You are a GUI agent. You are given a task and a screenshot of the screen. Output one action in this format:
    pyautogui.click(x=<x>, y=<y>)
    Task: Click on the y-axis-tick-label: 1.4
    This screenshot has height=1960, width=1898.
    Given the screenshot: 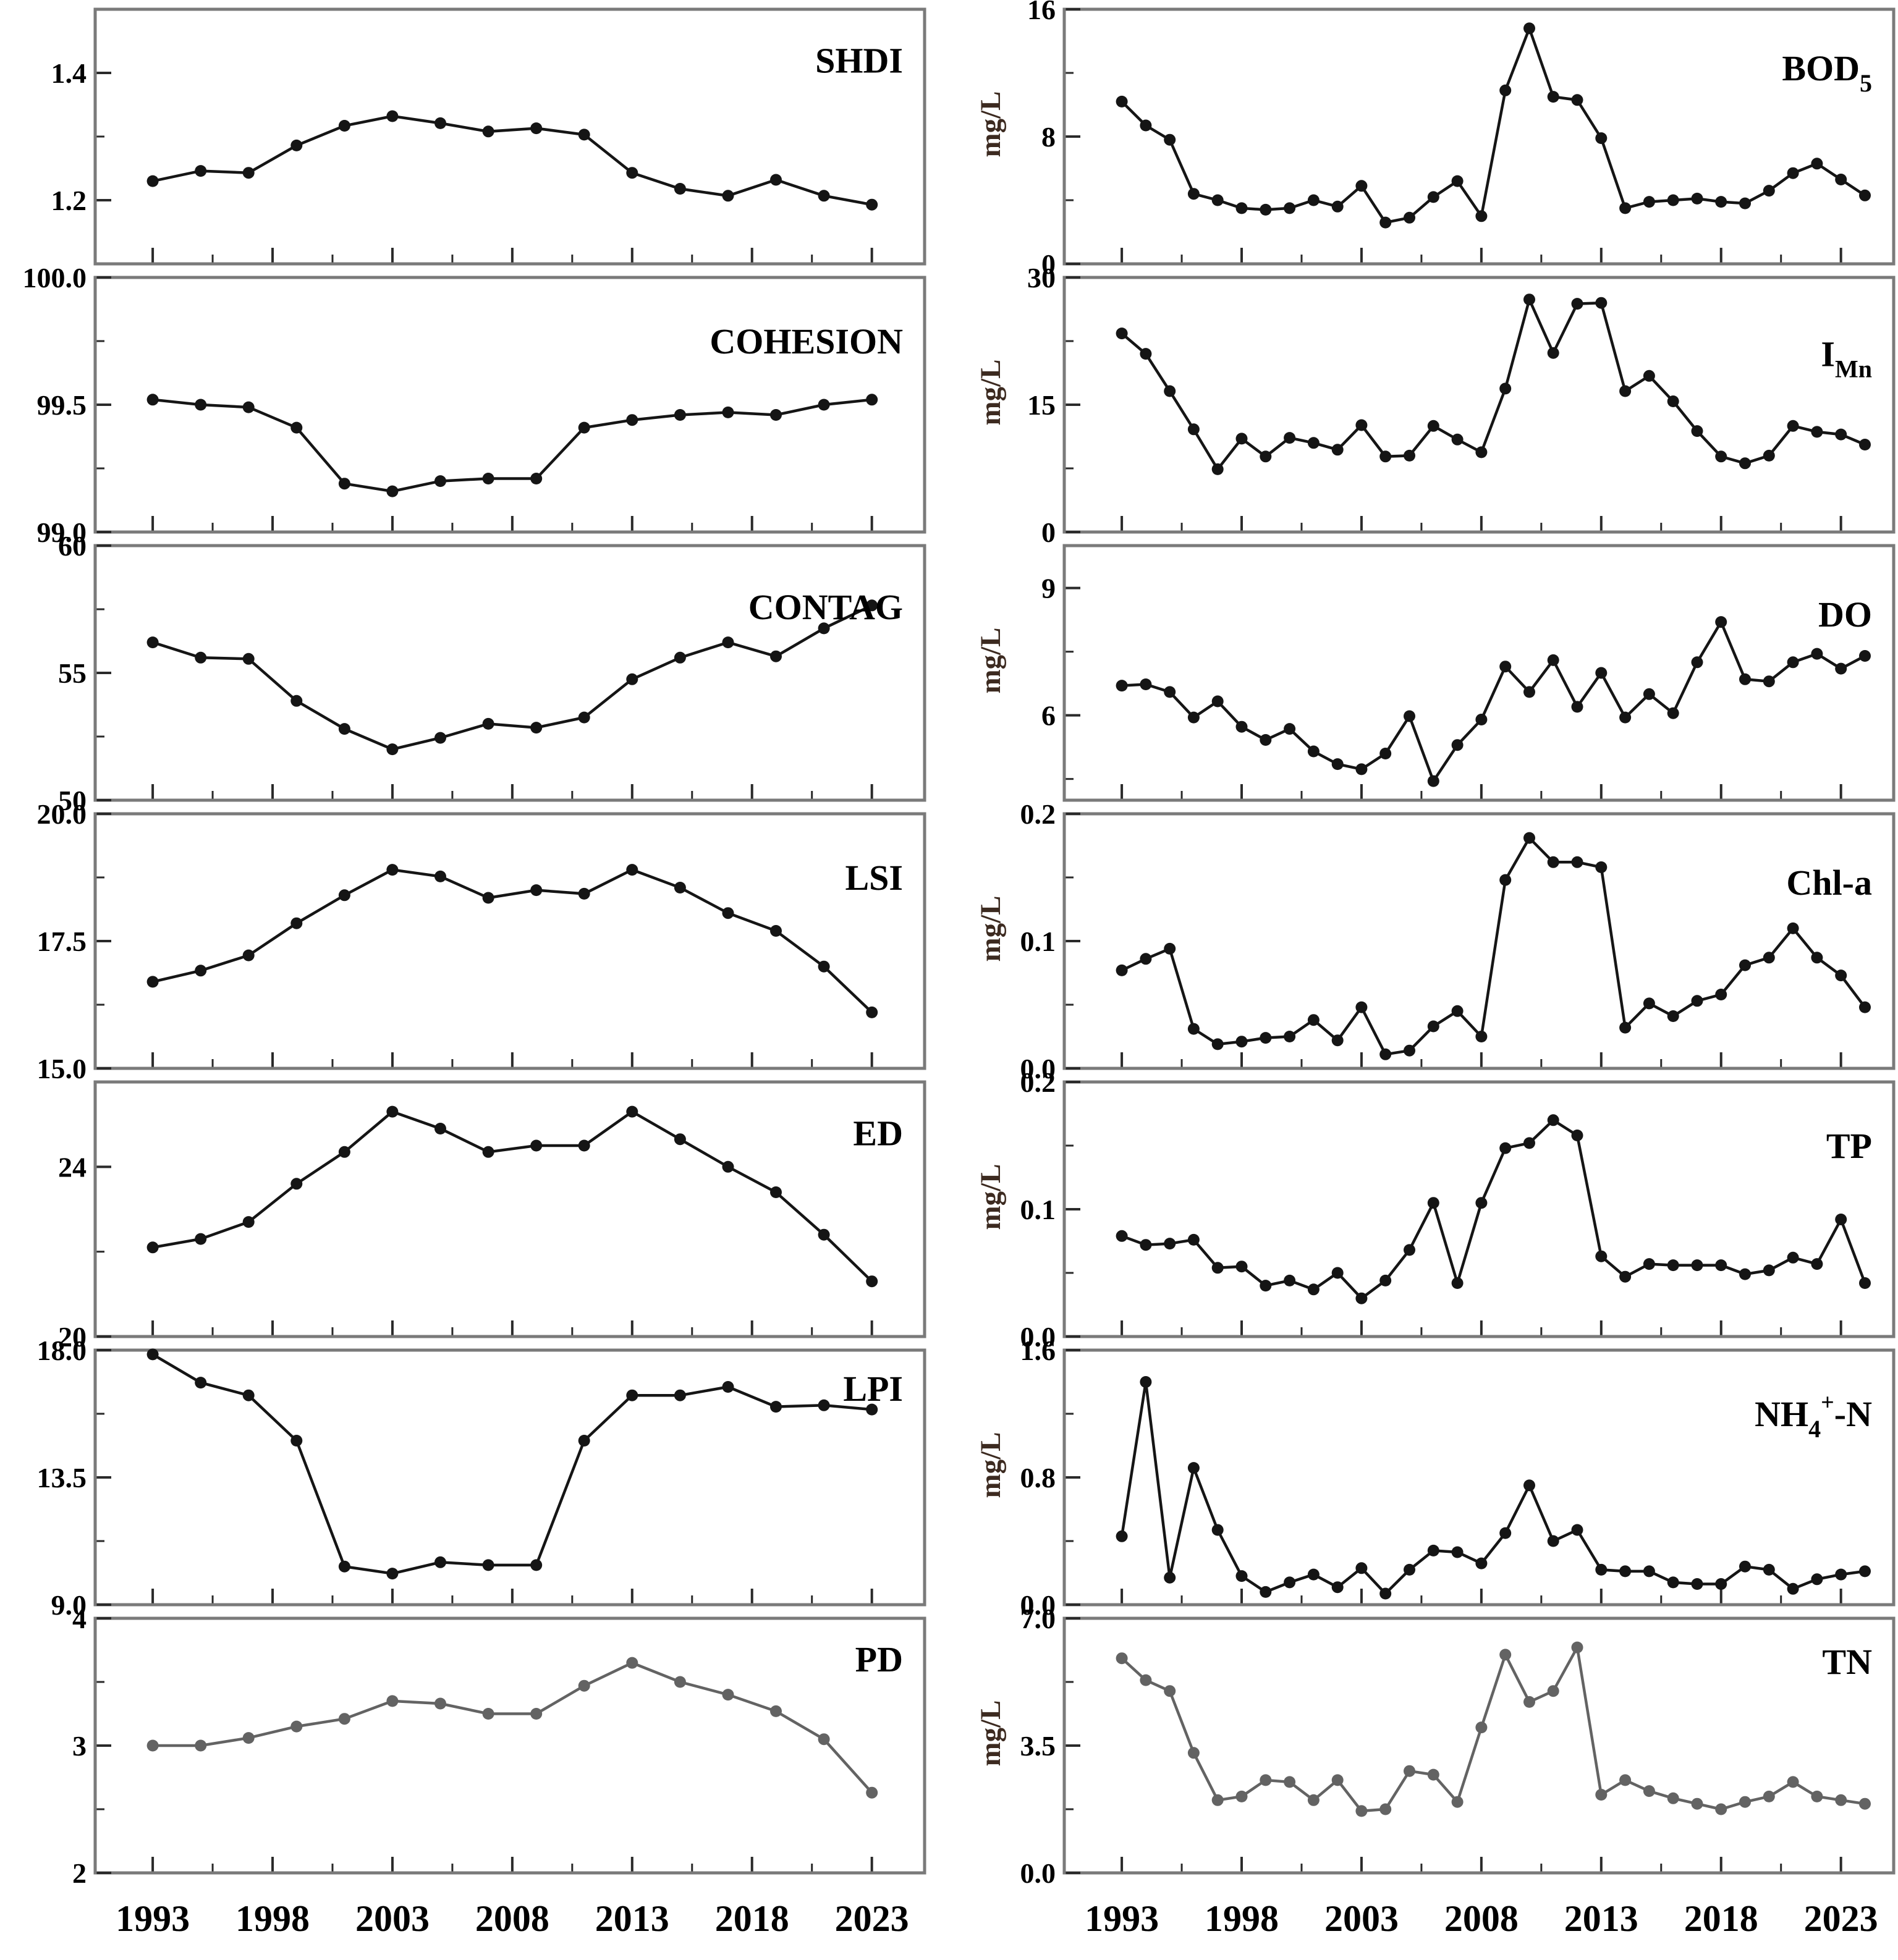 What is the action you would take?
    pyautogui.click(x=69, y=73)
    